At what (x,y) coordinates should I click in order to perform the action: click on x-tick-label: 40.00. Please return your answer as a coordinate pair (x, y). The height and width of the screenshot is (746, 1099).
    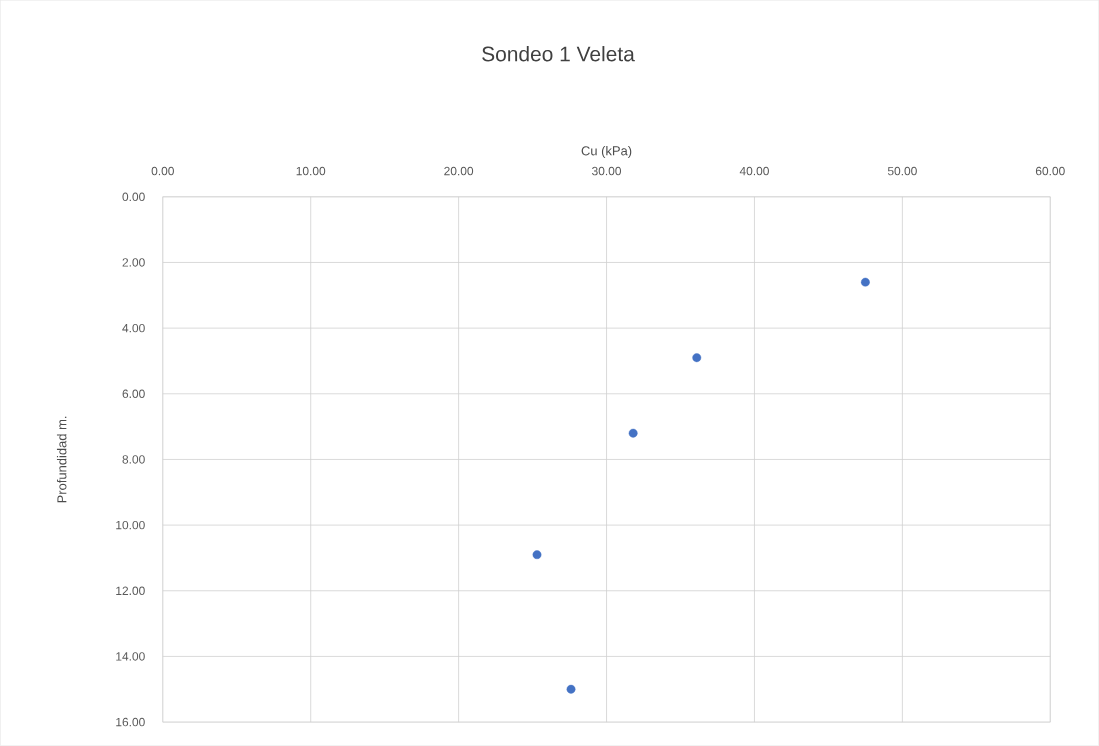
    Looking at the image, I should click on (754, 171).